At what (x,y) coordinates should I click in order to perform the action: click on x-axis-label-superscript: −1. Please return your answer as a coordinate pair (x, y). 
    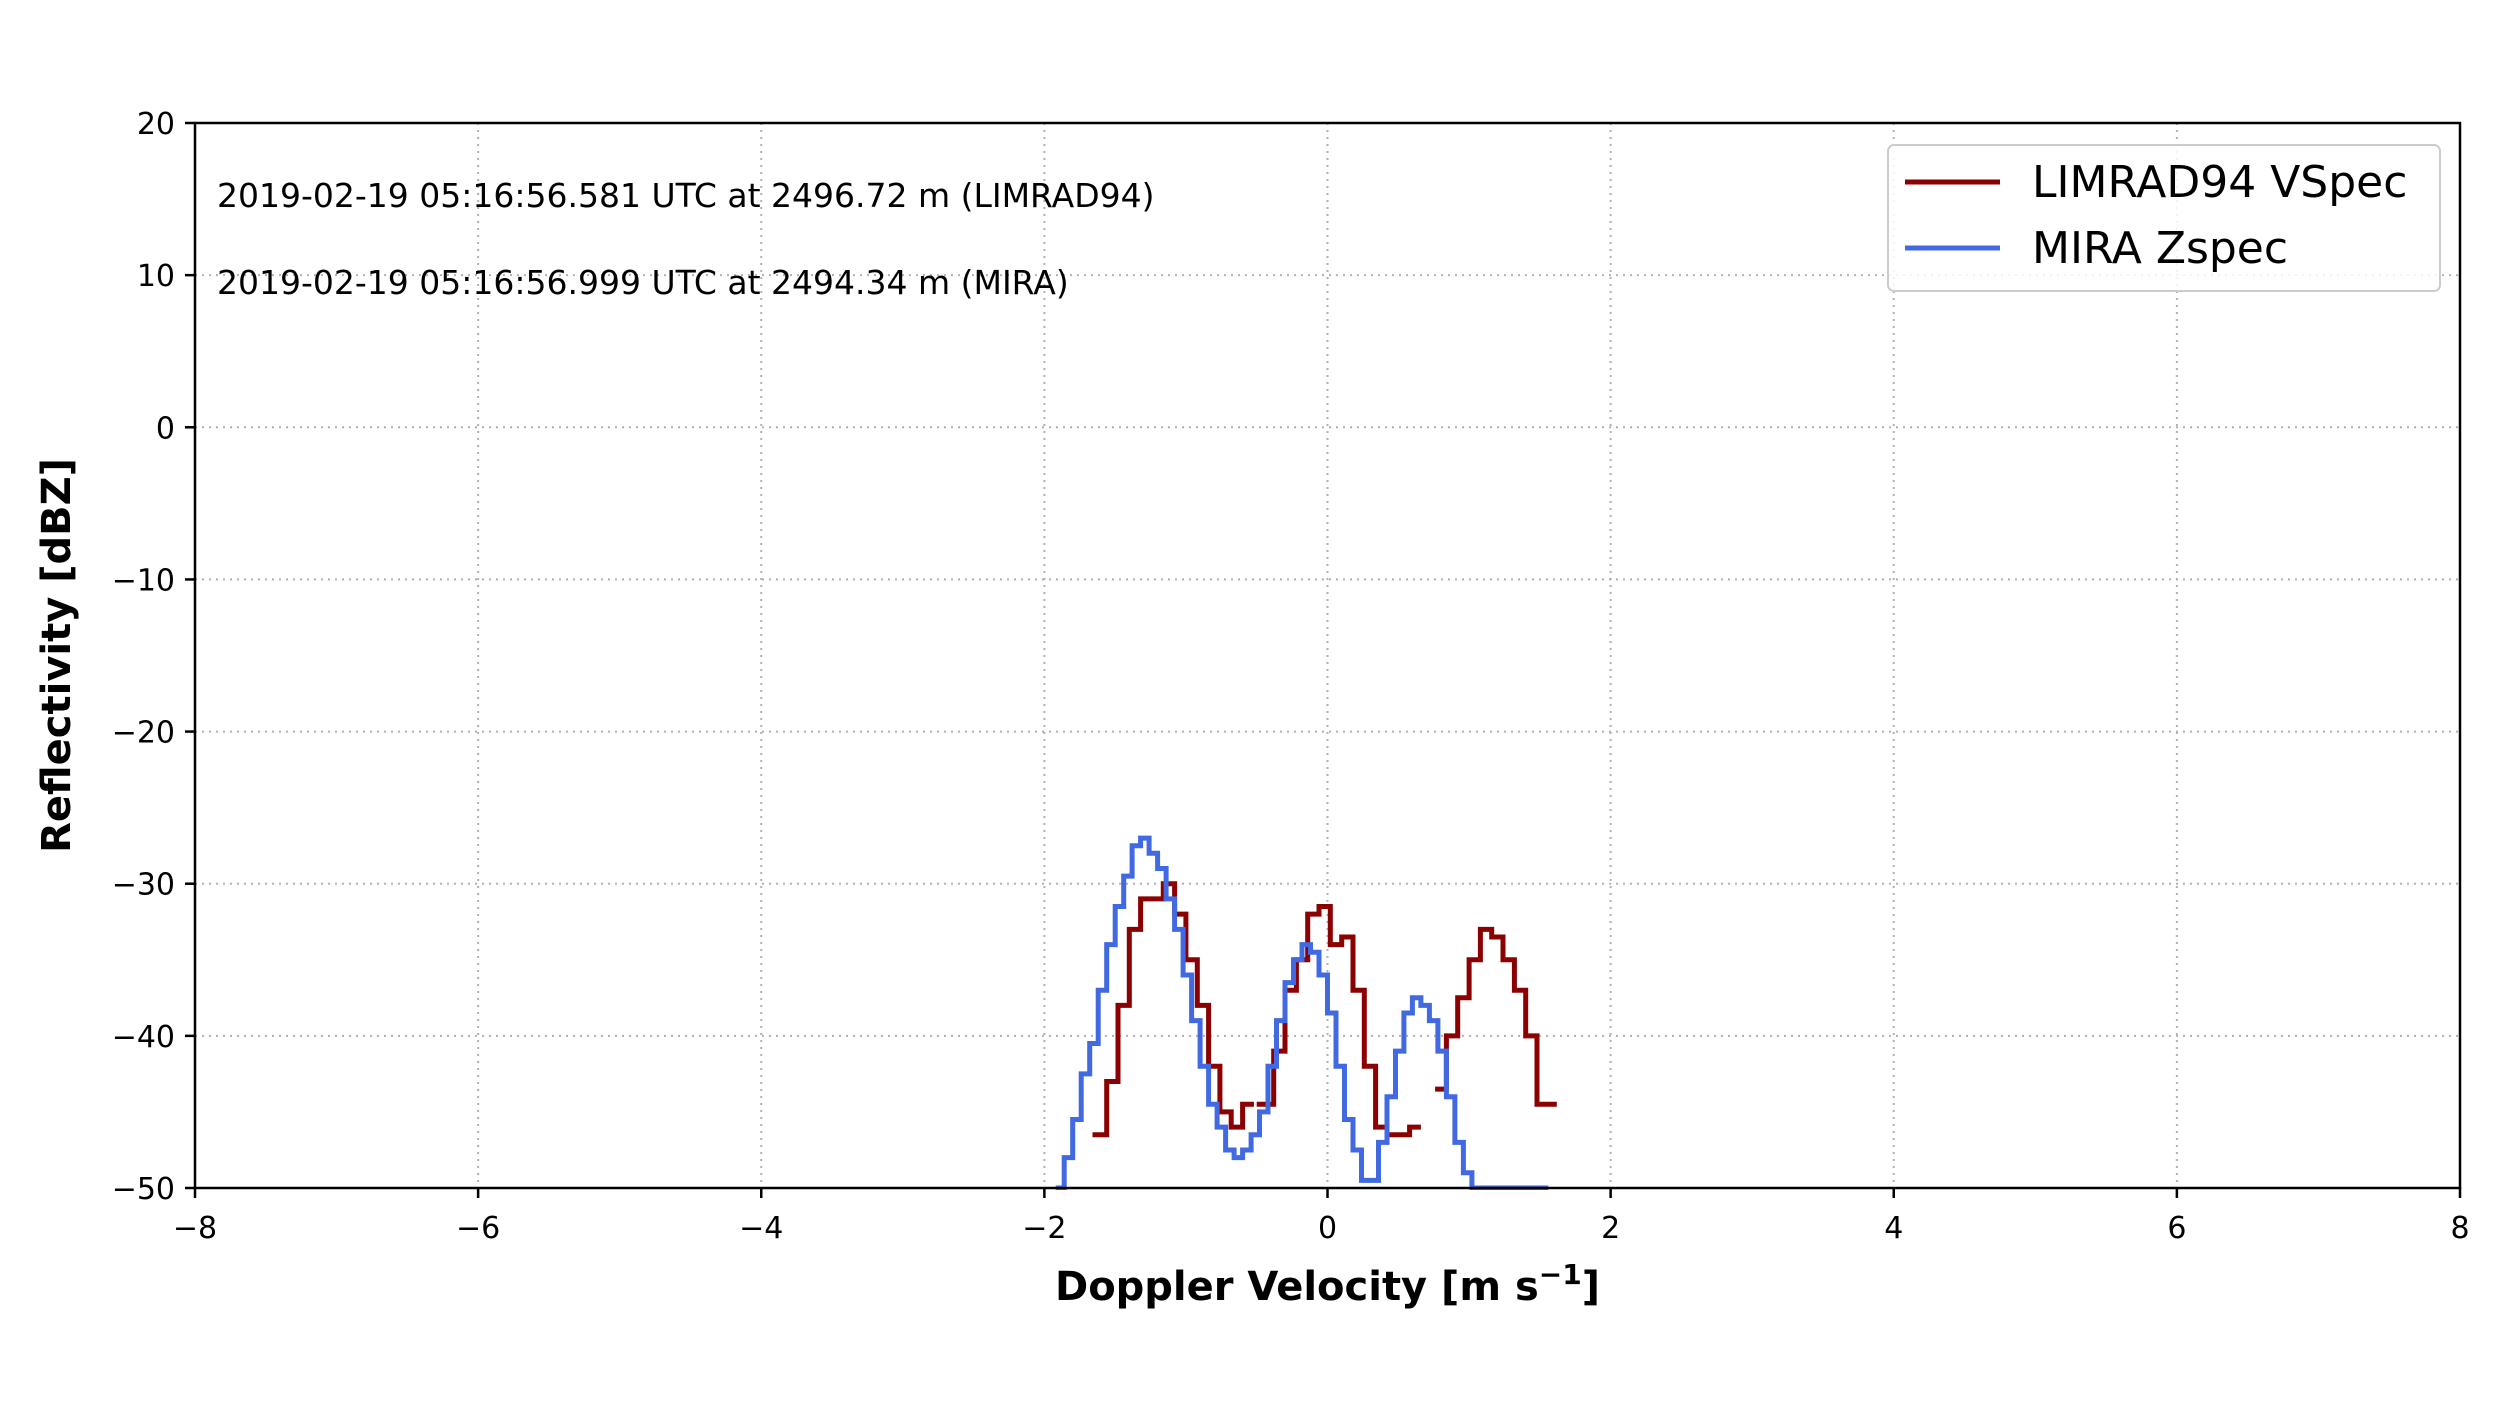
    Looking at the image, I should click on (1560, 1274).